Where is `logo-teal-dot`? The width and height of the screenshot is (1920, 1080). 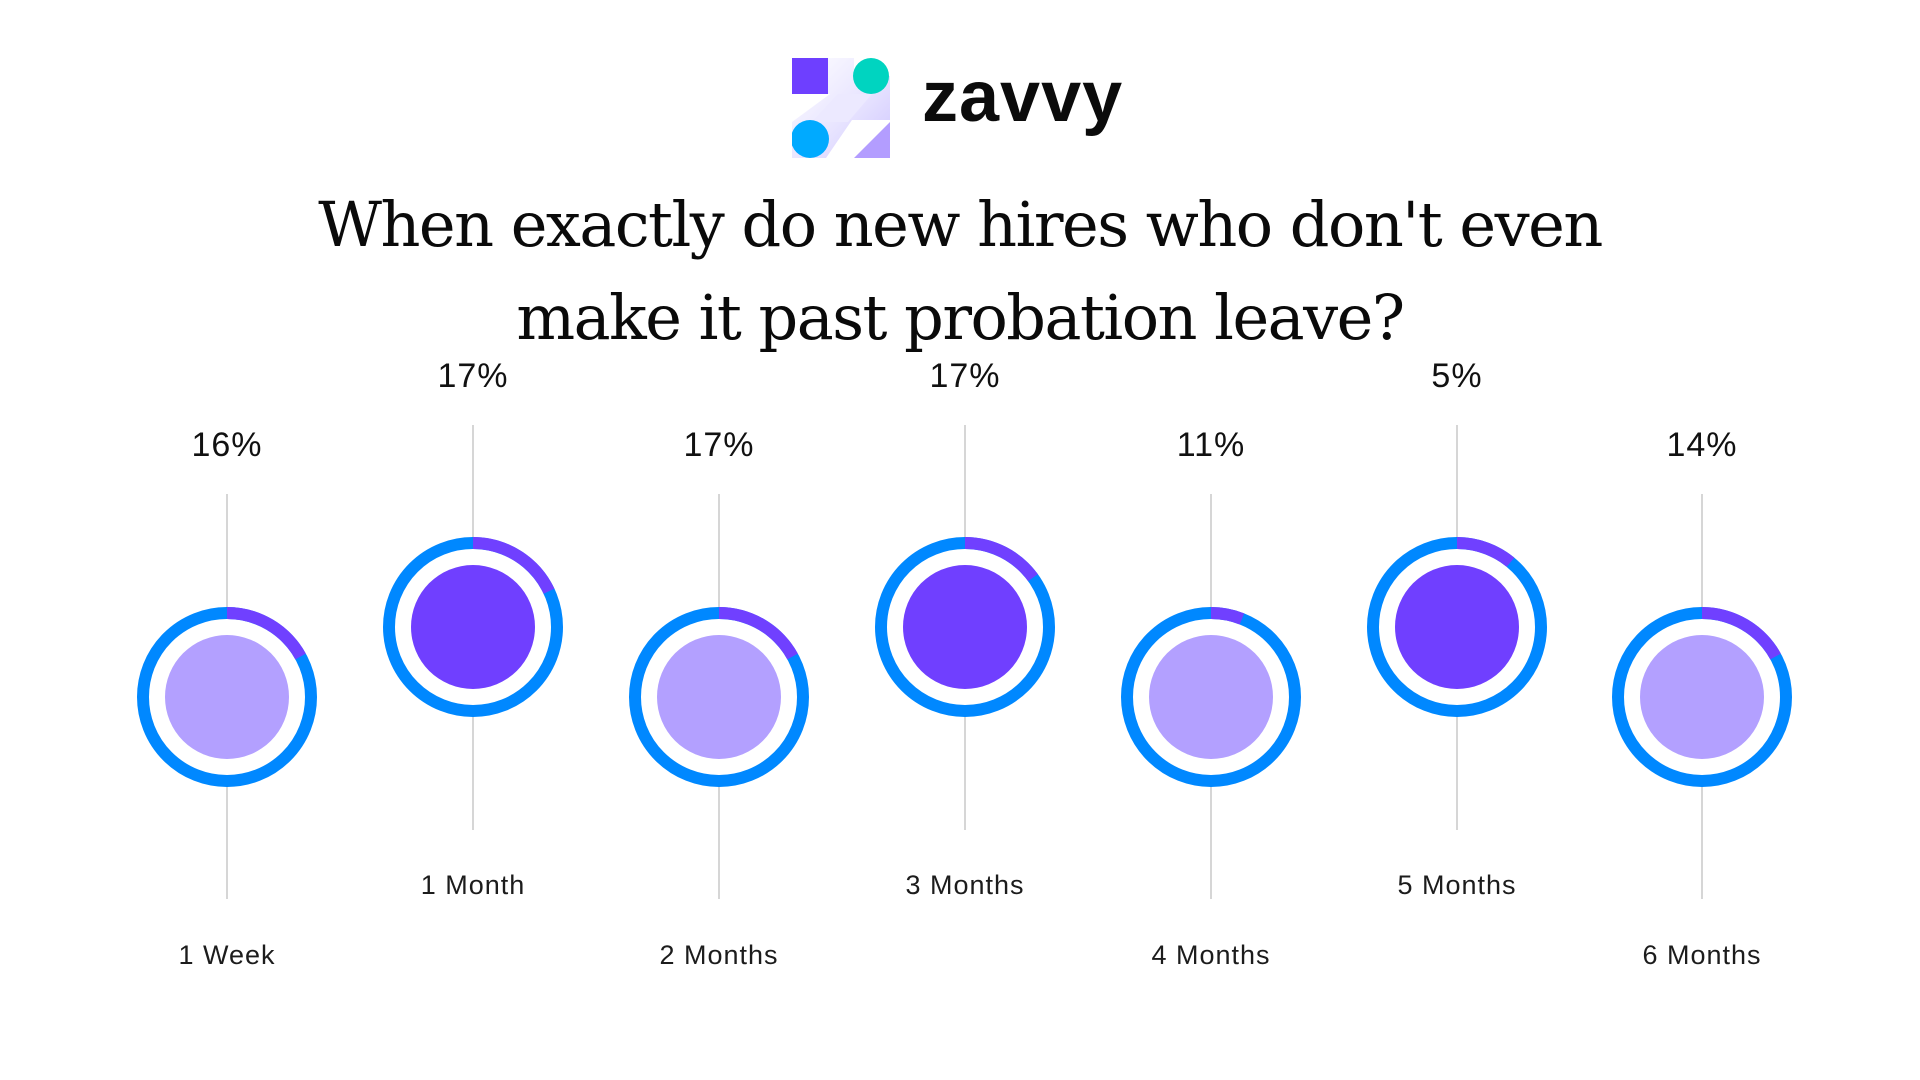 logo-teal-dot is located at coordinates (871, 76).